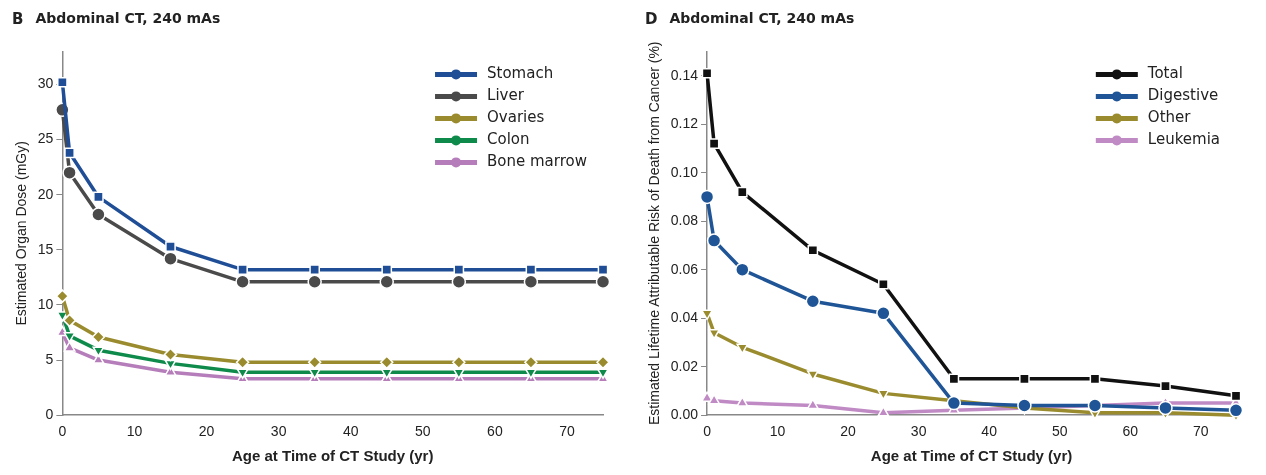 The width and height of the screenshot is (1266, 475). Describe the element at coordinates (49, 358) in the screenshot. I see `y-tick-label: 5` at that location.